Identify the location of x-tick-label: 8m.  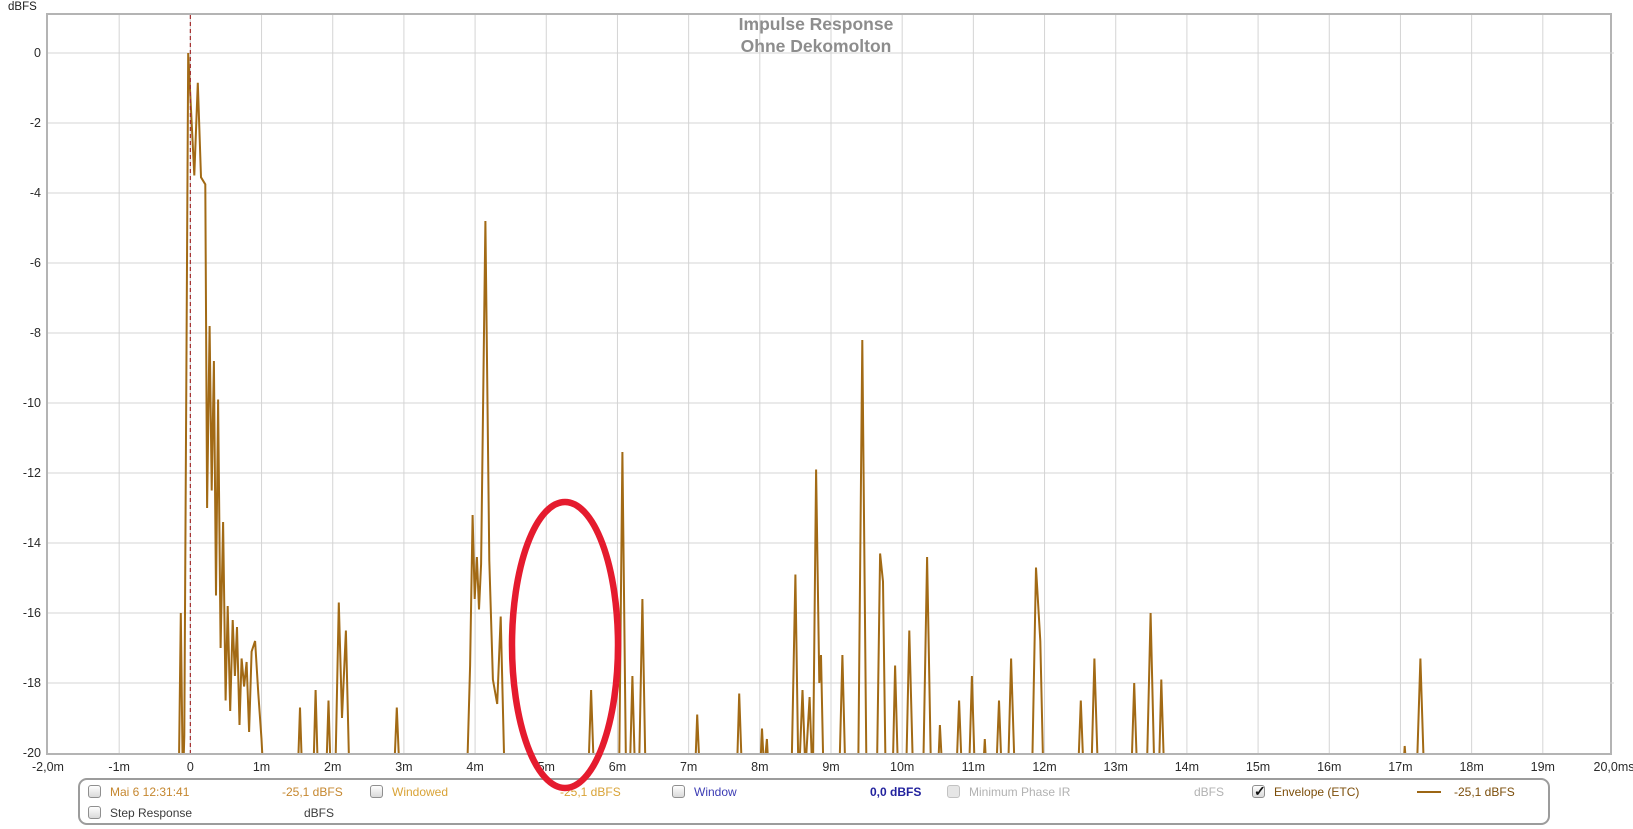
(760, 767).